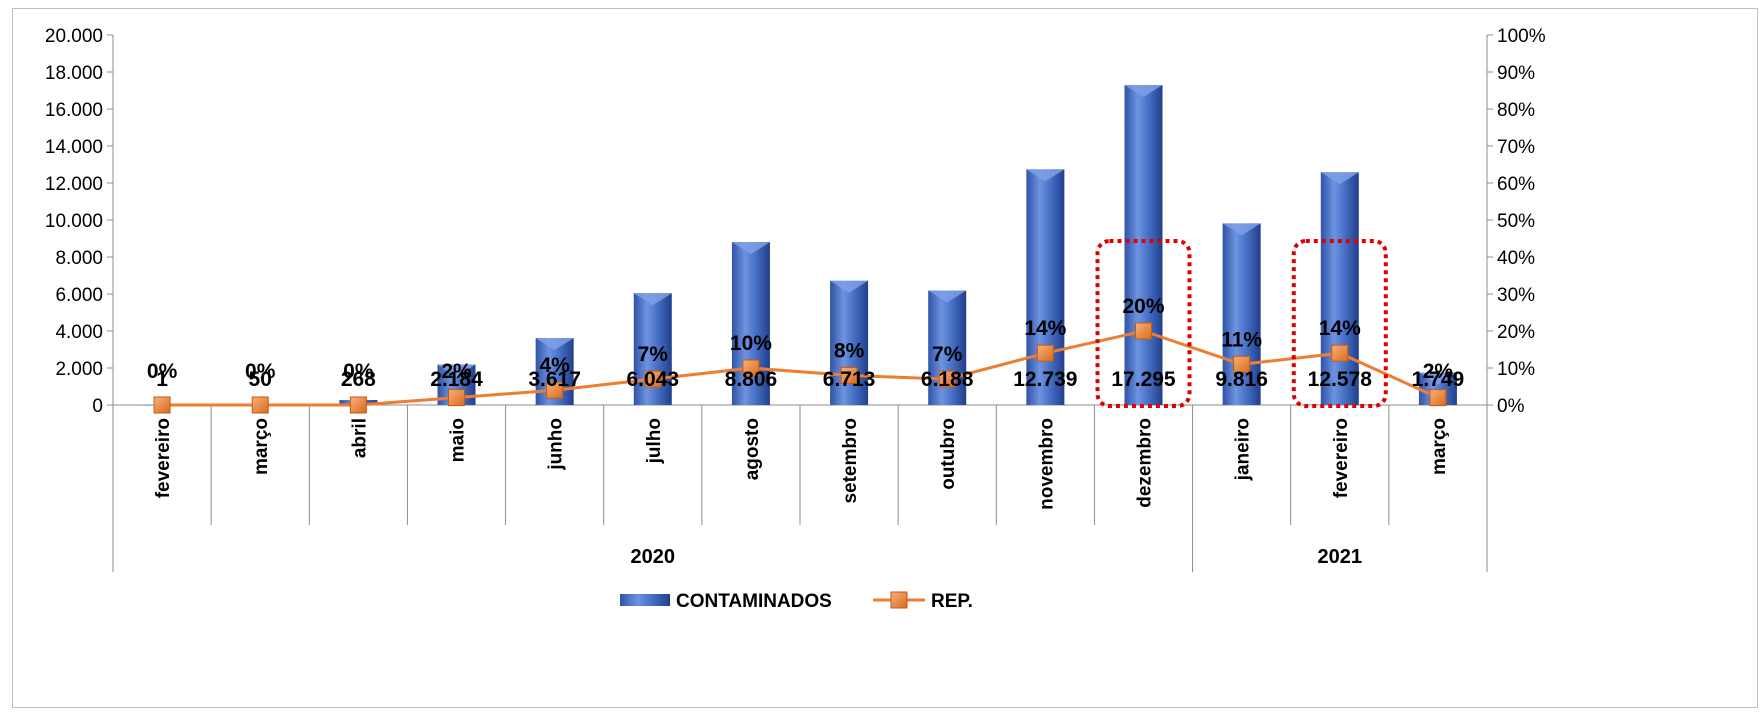 This screenshot has width=1763, height=716. Describe the element at coordinates (1516, 369) in the screenshot. I see `right-tick-label: 10%` at that location.